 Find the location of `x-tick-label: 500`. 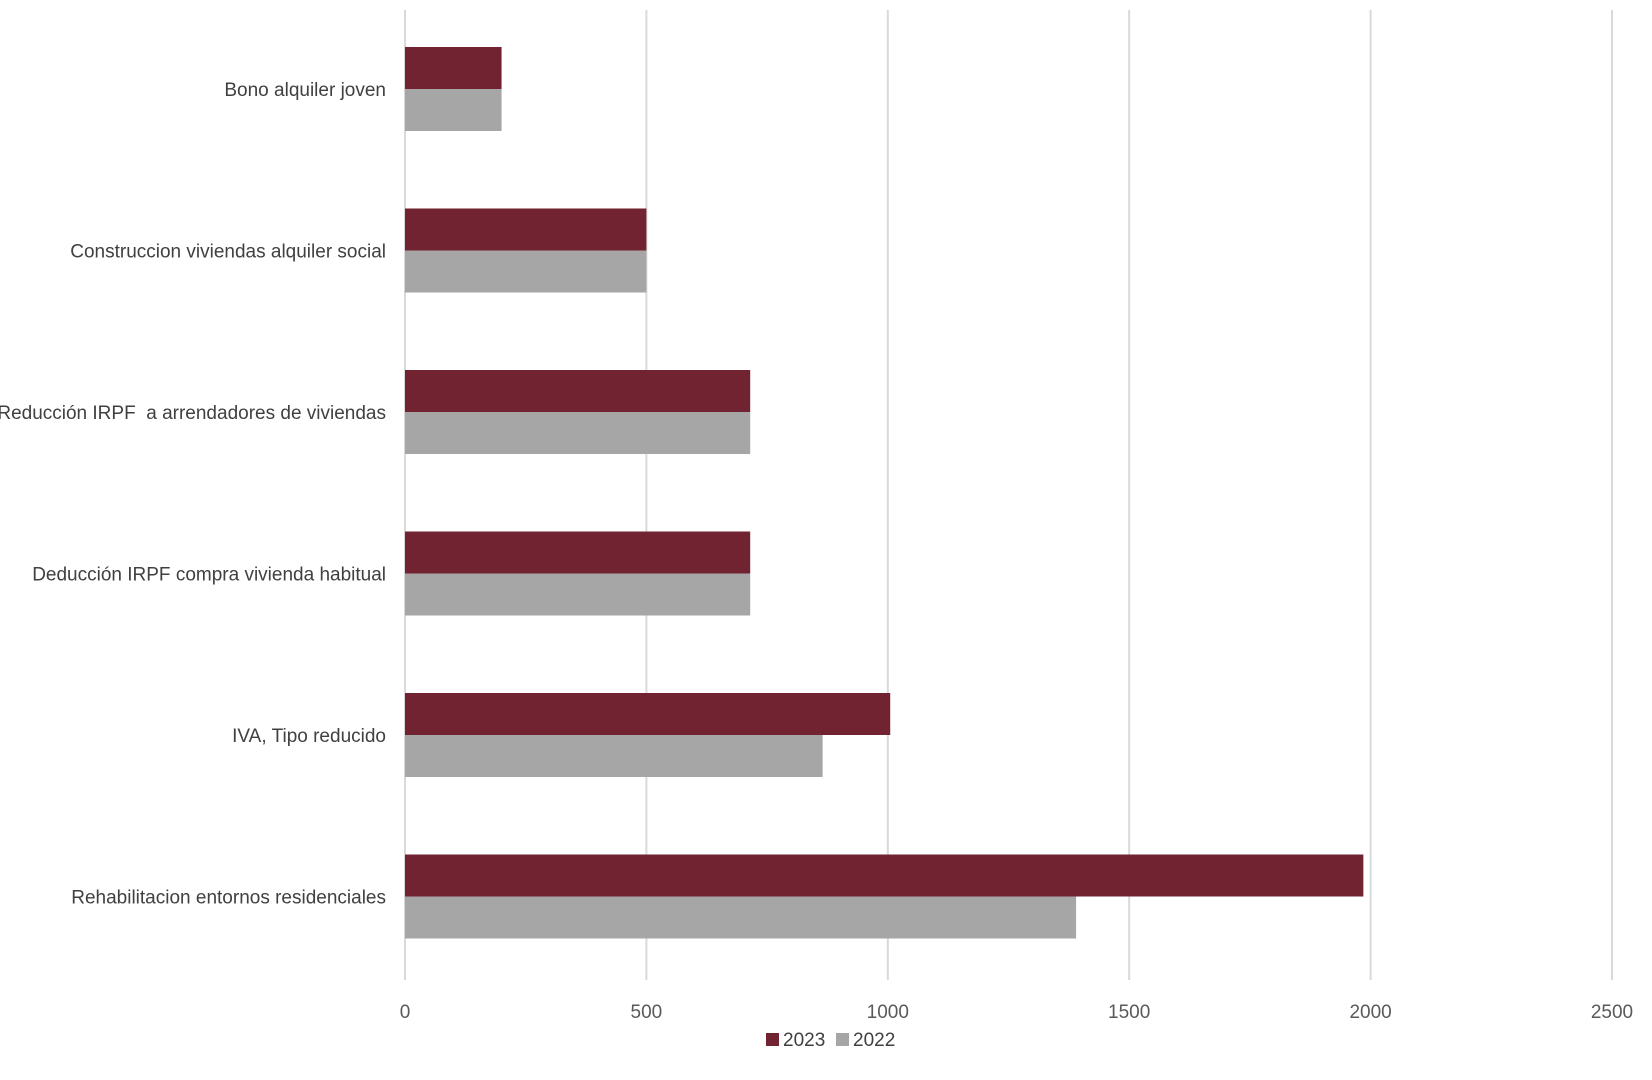

x-tick-label: 500 is located at coordinates (647, 1012).